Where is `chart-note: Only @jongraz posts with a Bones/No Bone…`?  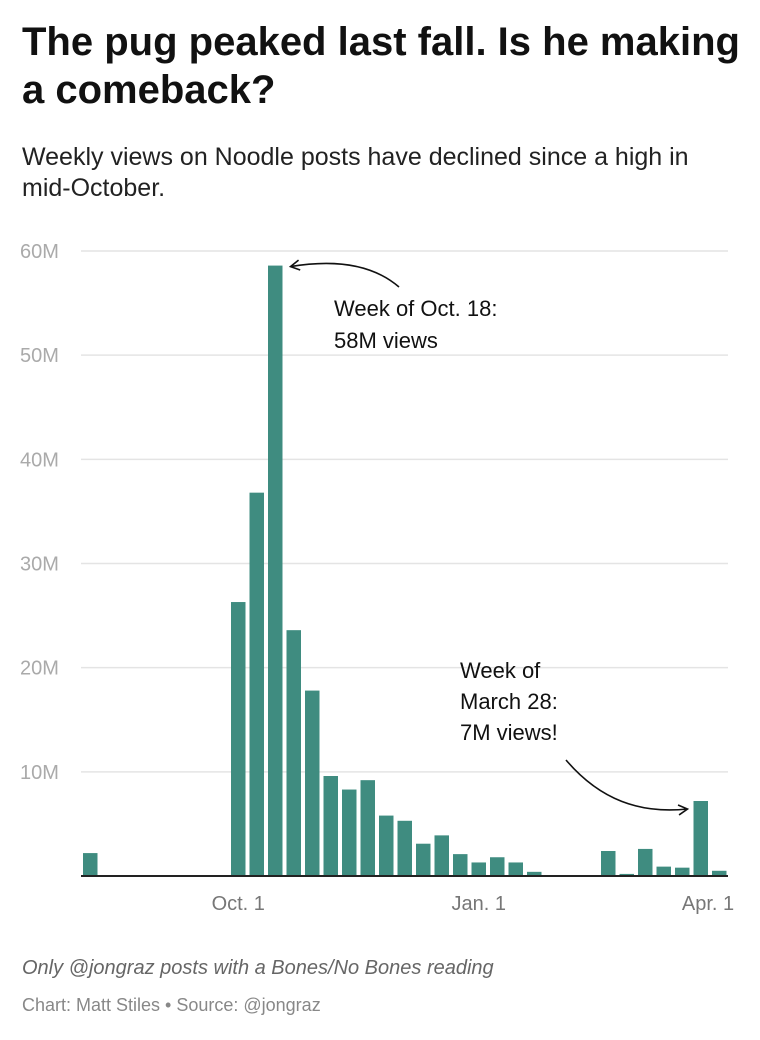 chart-note: Only @jongraz posts with a Bones/No Bone… is located at coordinates (258, 968).